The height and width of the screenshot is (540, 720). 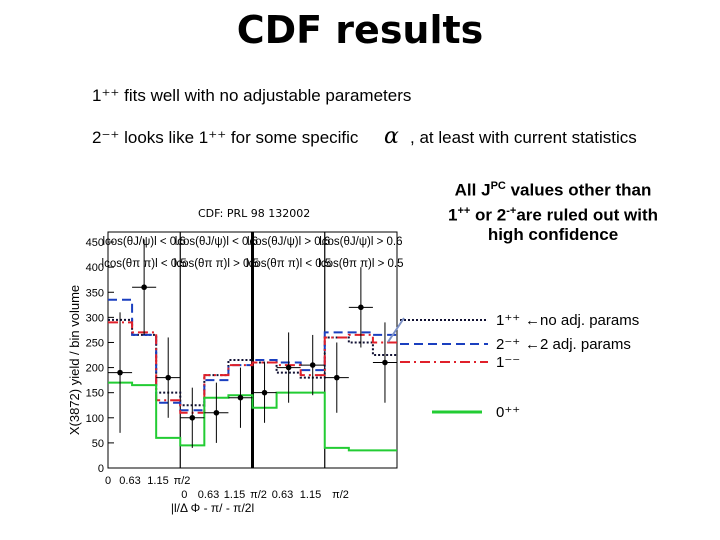 What do you see at coordinates (212, 508) in the screenshot?
I see `x-axis-label: |l/Δ Φ - π/ - π/2l` at bounding box center [212, 508].